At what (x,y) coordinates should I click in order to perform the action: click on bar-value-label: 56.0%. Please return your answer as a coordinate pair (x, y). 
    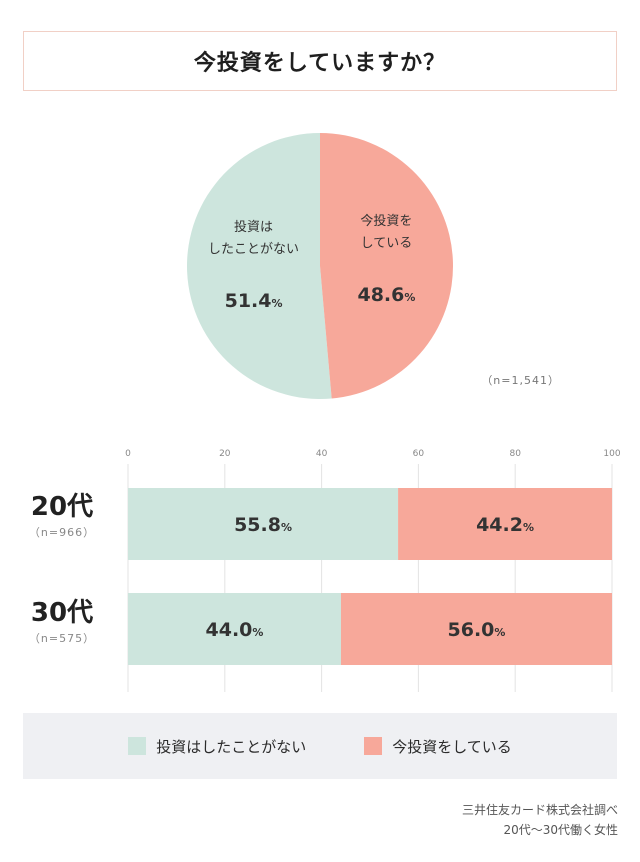
    Looking at the image, I should click on (477, 630).